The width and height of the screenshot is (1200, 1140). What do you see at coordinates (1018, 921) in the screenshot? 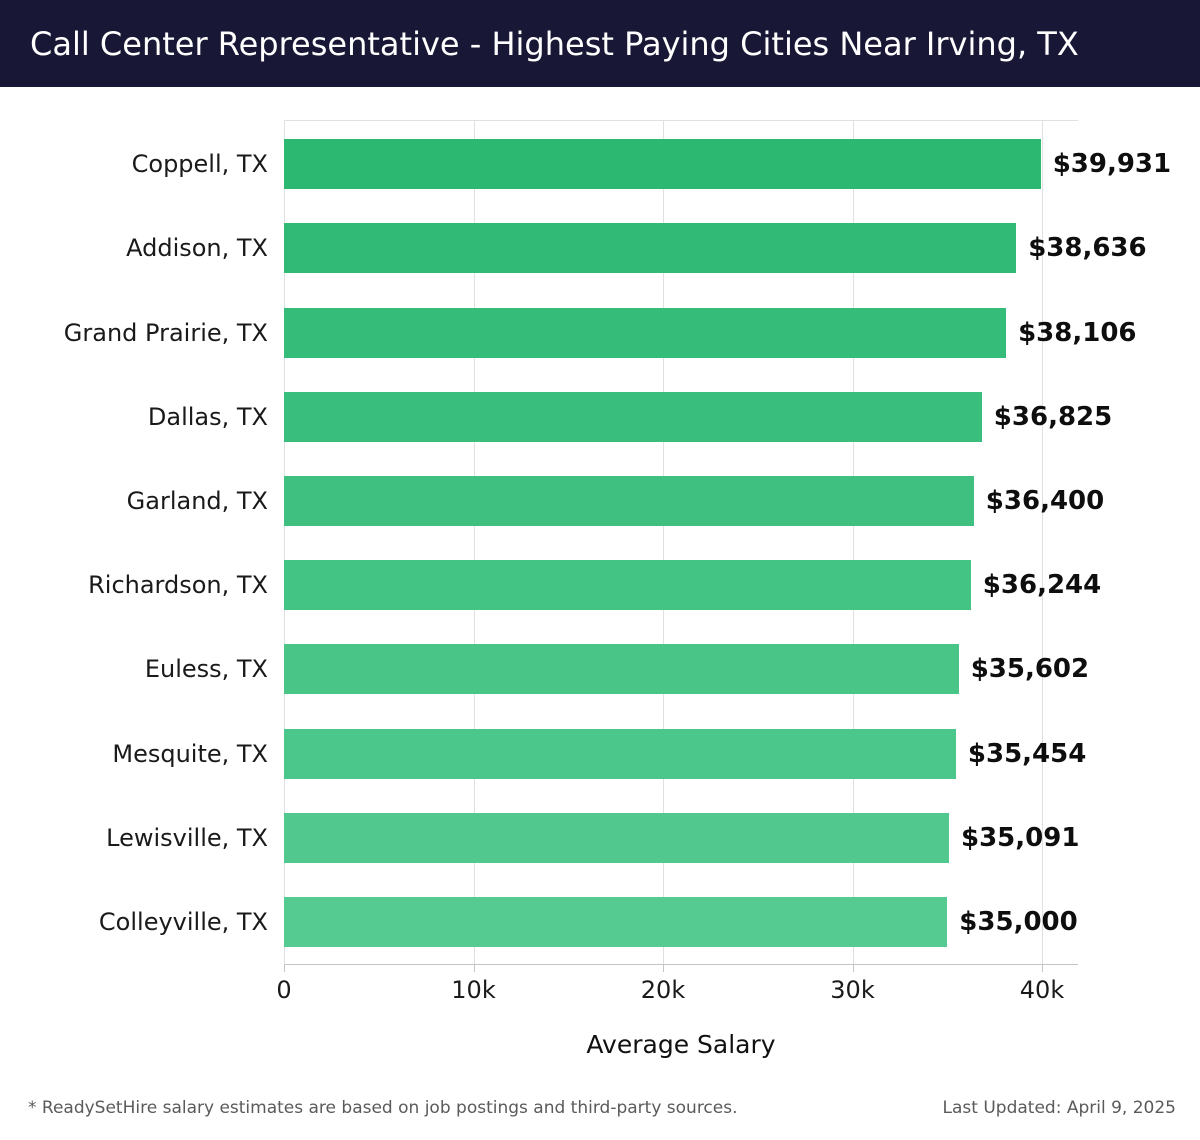
I see `value-label-colleyville-tx: $35,000` at bounding box center [1018, 921].